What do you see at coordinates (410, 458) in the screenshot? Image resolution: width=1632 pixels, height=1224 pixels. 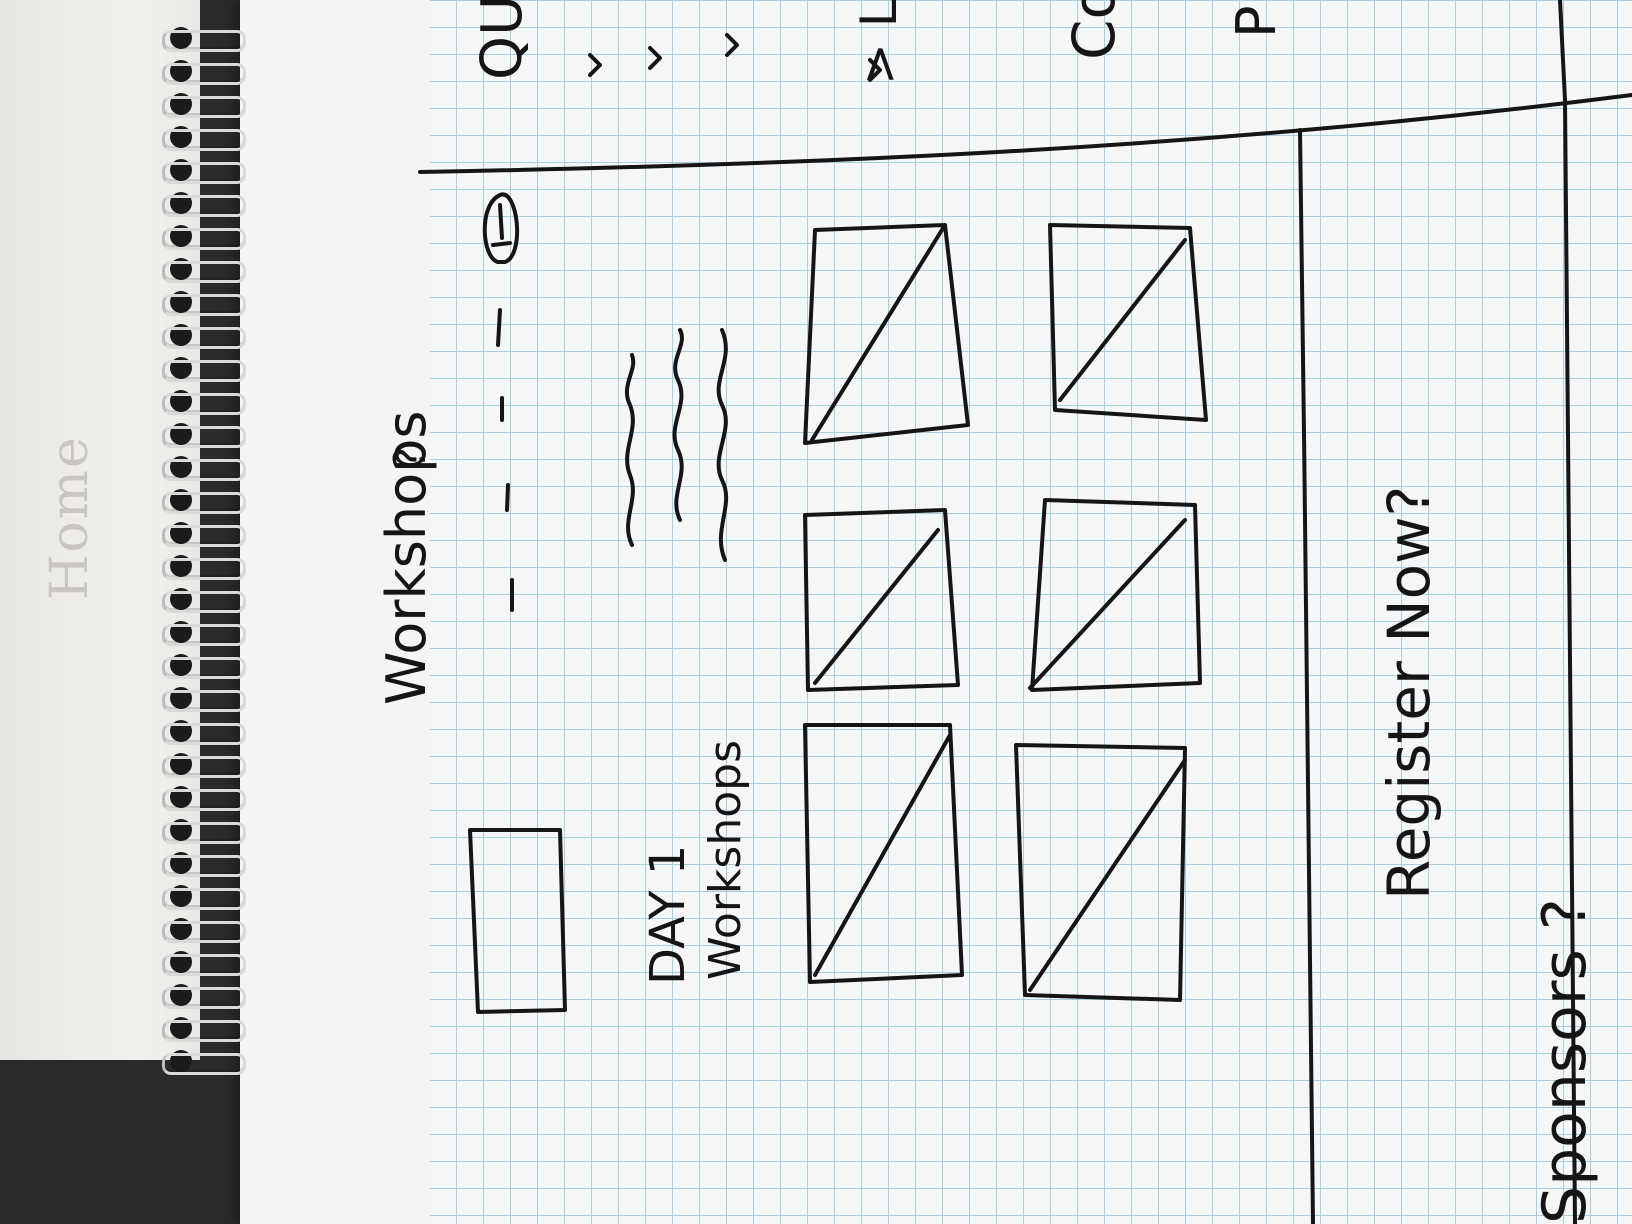 I see `section-title-arrow: ?` at bounding box center [410, 458].